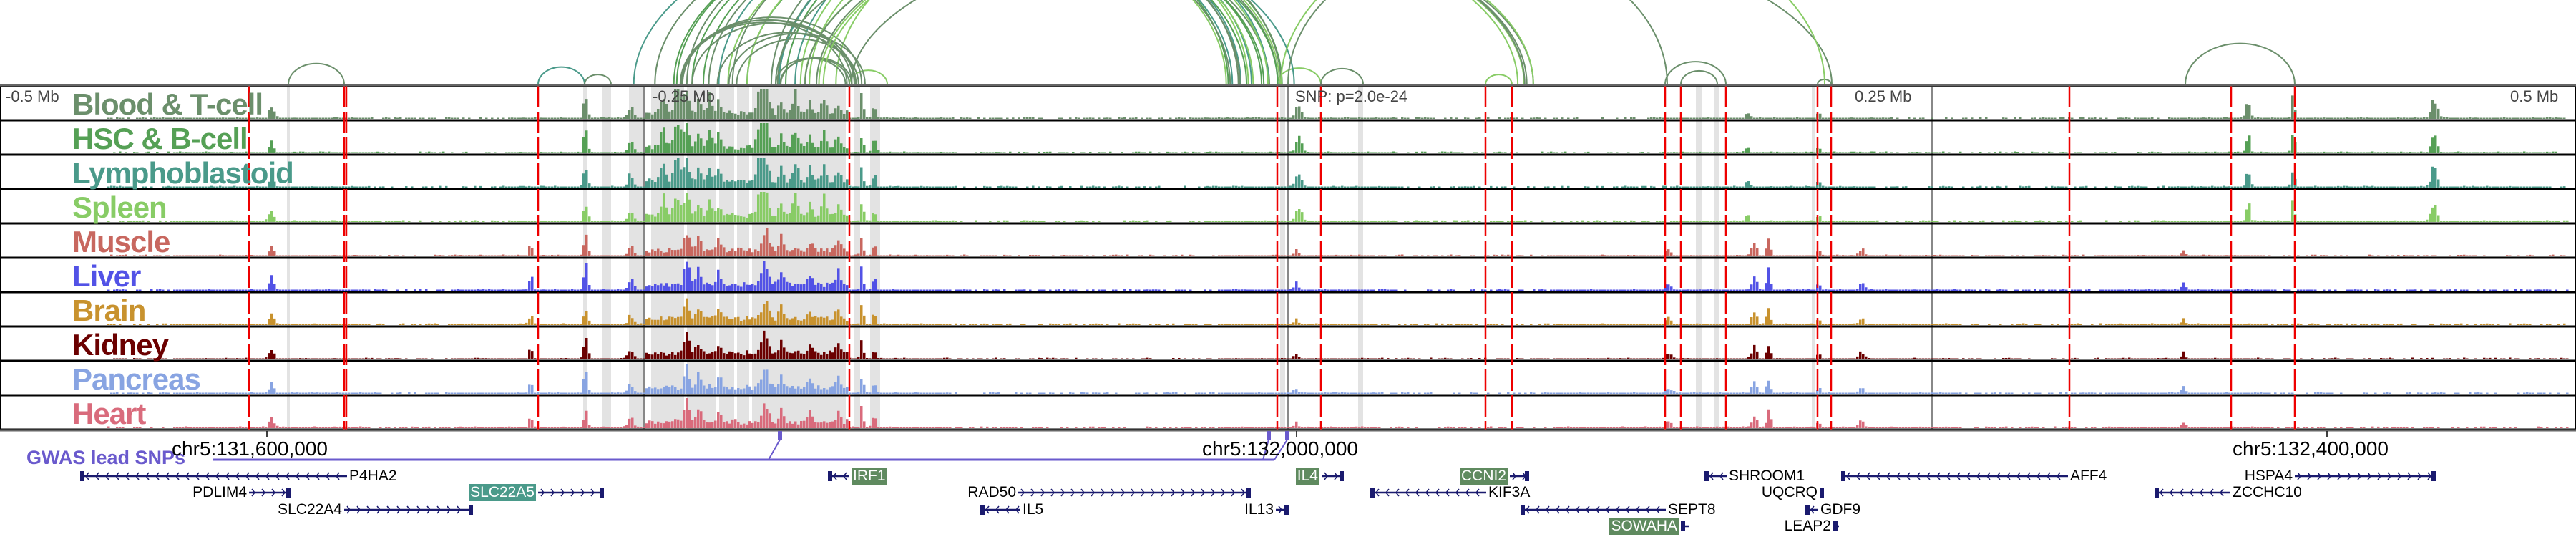 This screenshot has height=537, width=2576. What do you see at coordinates (2088, 476) in the screenshot?
I see `gene-label: AFF4` at bounding box center [2088, 476].